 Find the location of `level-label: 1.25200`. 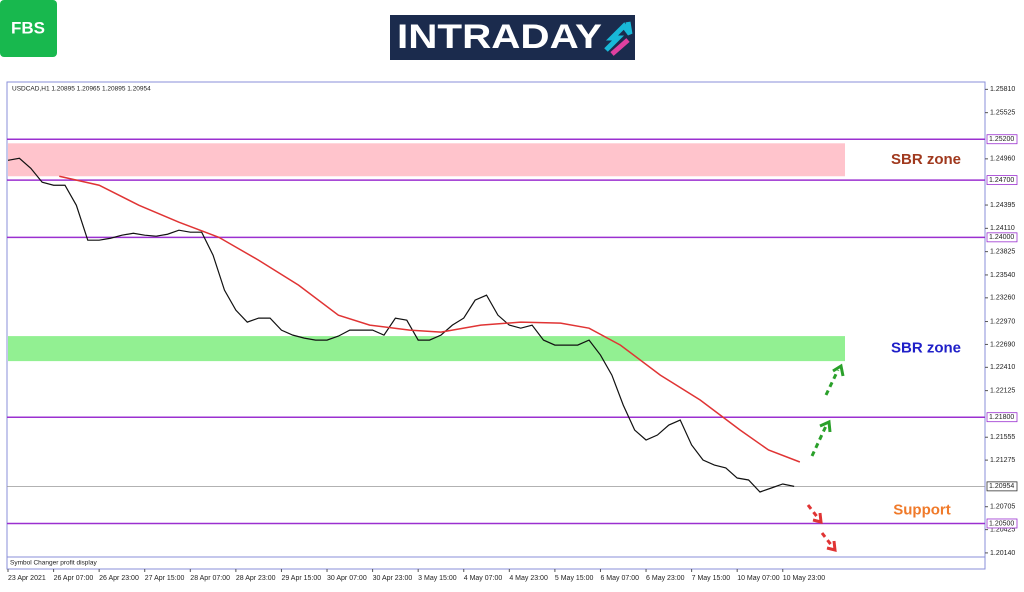

level-label: 1.25200 is located at coordinates (1001, 139).